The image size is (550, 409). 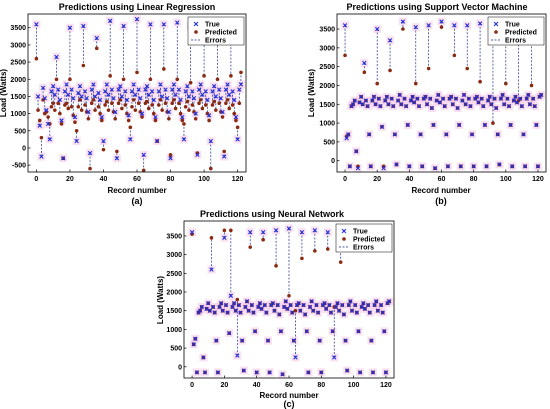 What do you see at coordinates (474, 179) in the screenshot?
I see `x-tick-label: 80` at bounding box center [474, 179].